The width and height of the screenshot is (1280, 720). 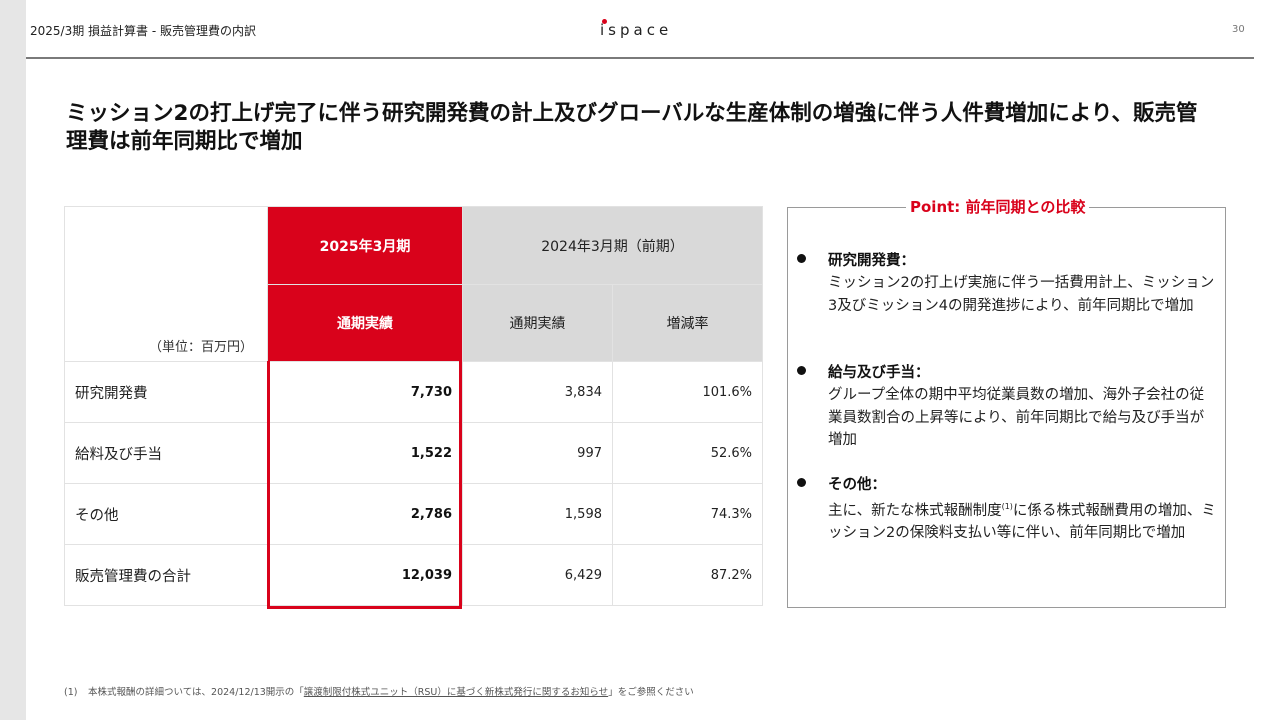 I want to click on logo-text: ispace, so click(x=636, y=30).